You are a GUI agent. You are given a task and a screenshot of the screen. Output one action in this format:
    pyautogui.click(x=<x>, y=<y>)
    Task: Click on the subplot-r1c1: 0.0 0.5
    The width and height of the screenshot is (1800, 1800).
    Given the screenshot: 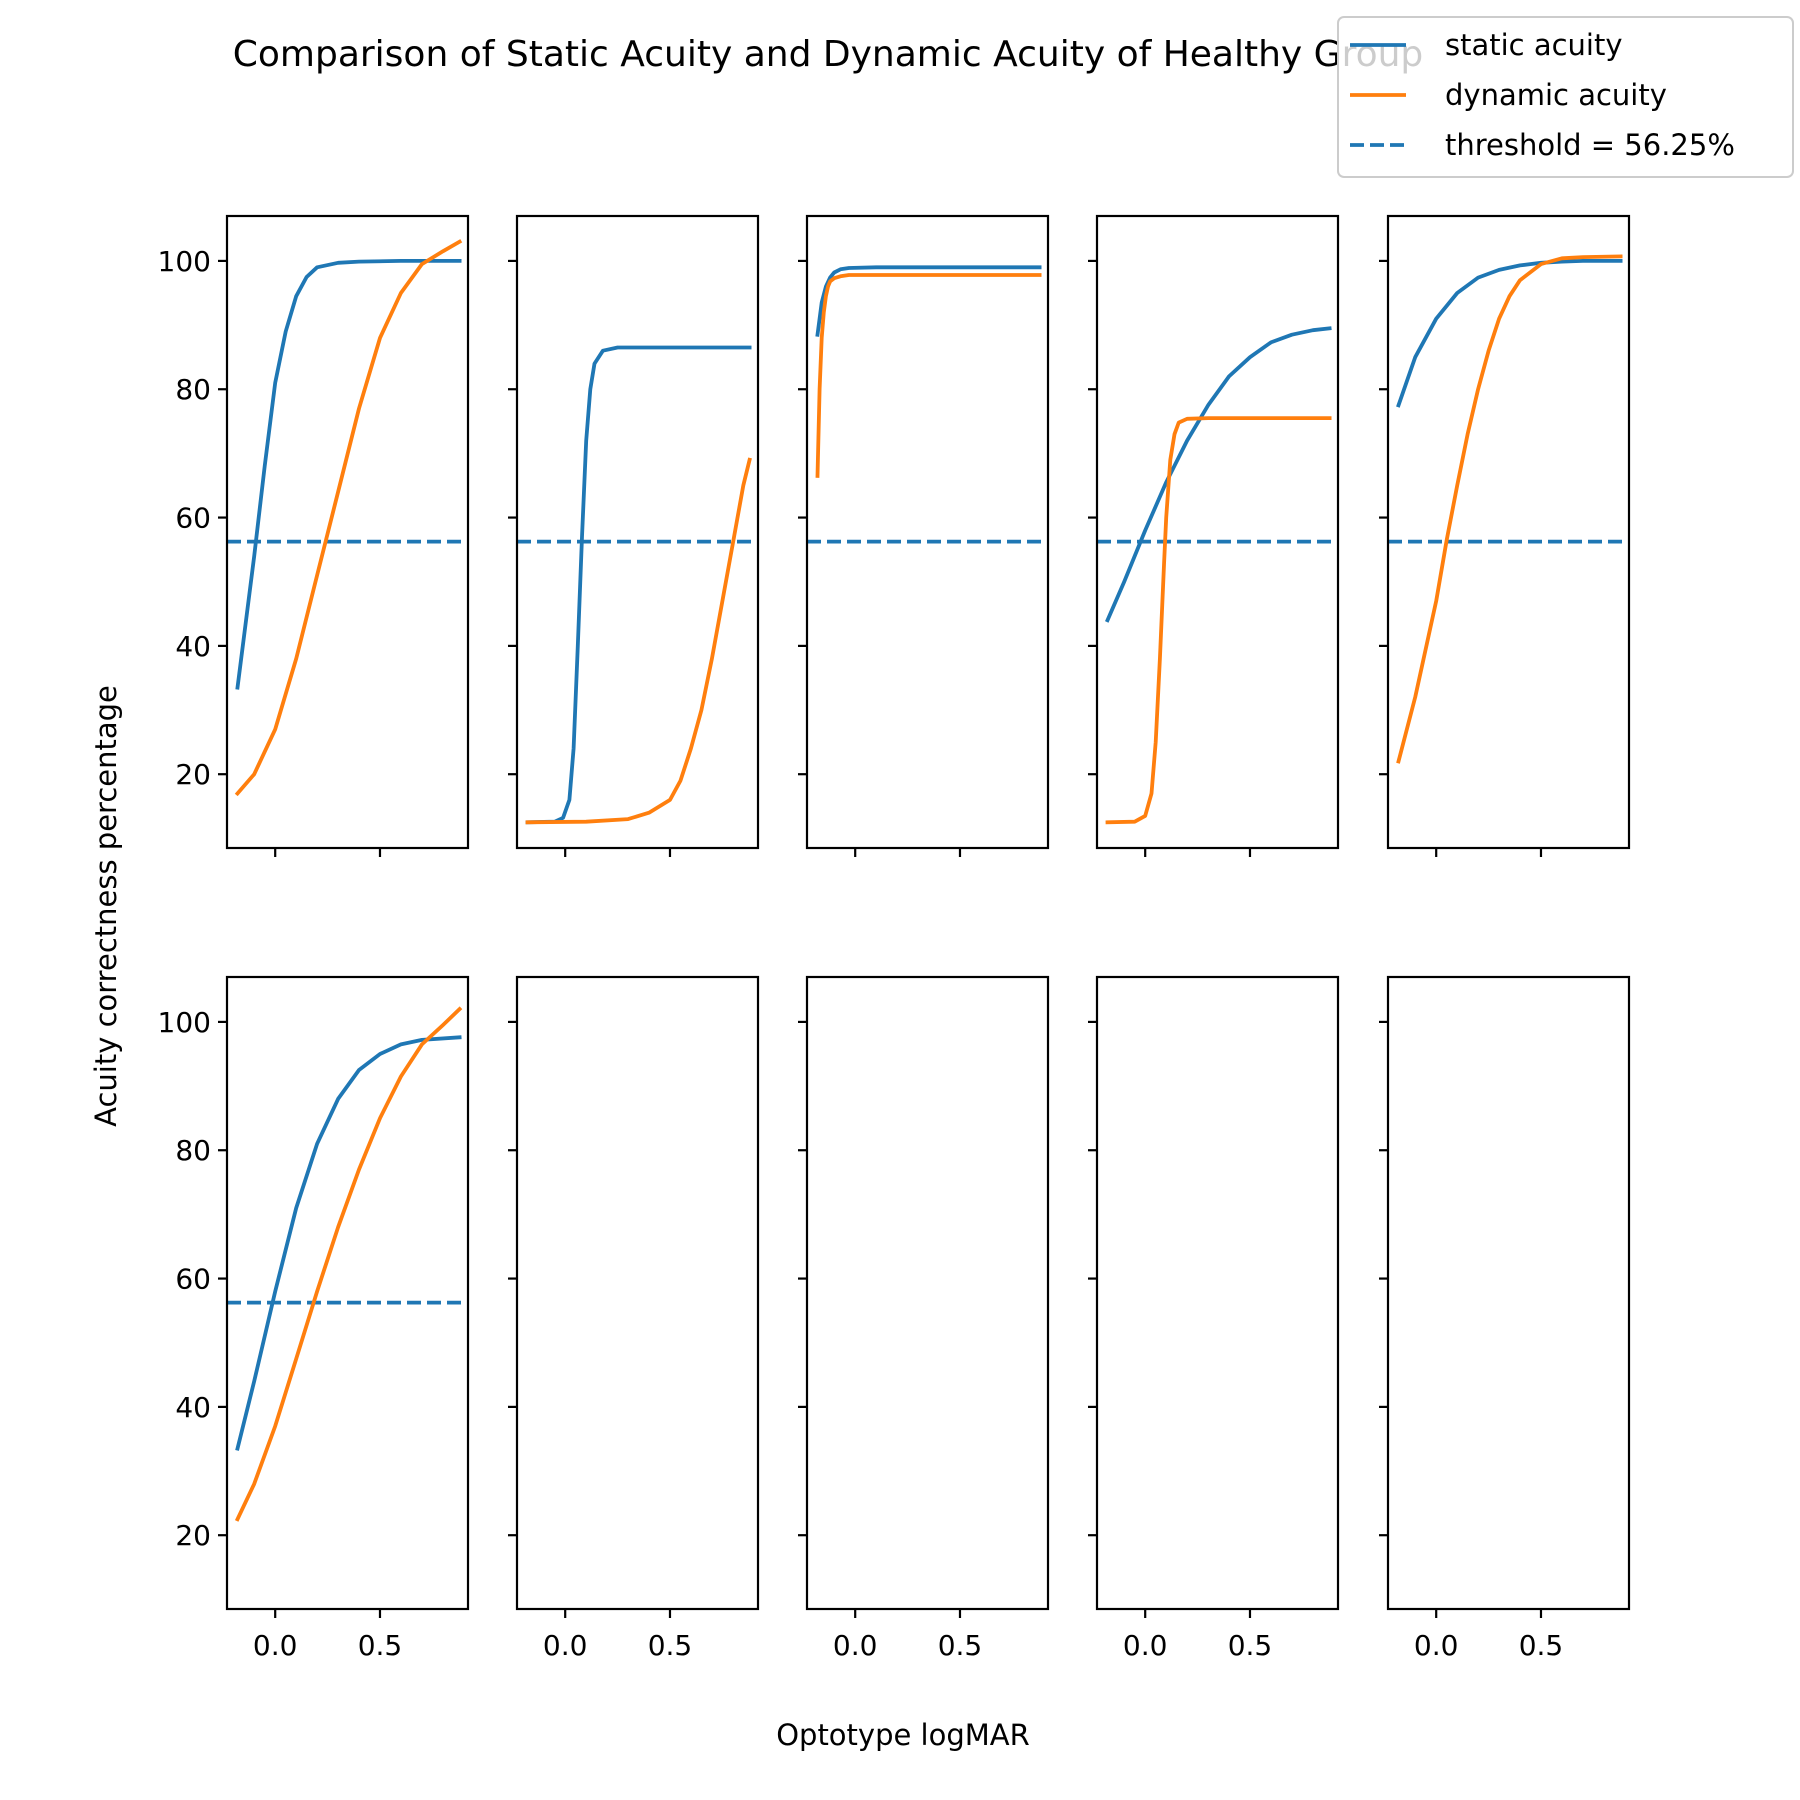 What is the action you would take?
    pyautogui.click(x=634, y=1318)
    